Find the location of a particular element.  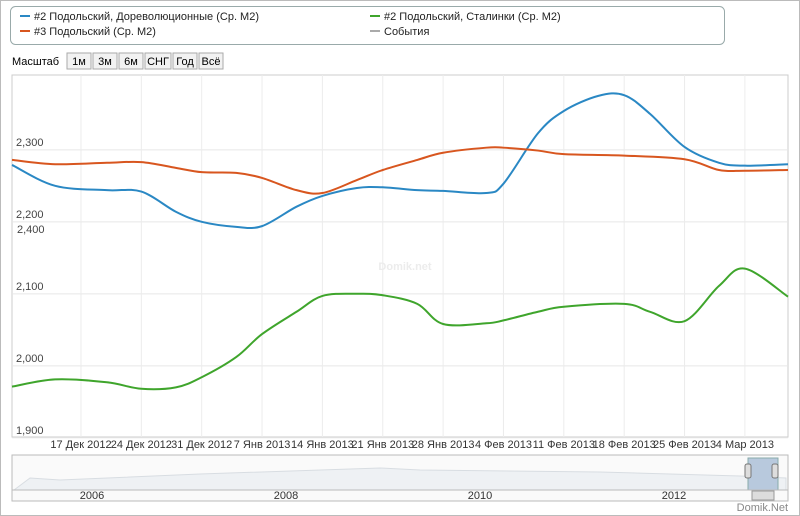

x-tick-label: 14 Янв 2013 is located at coordinates (322, 445).